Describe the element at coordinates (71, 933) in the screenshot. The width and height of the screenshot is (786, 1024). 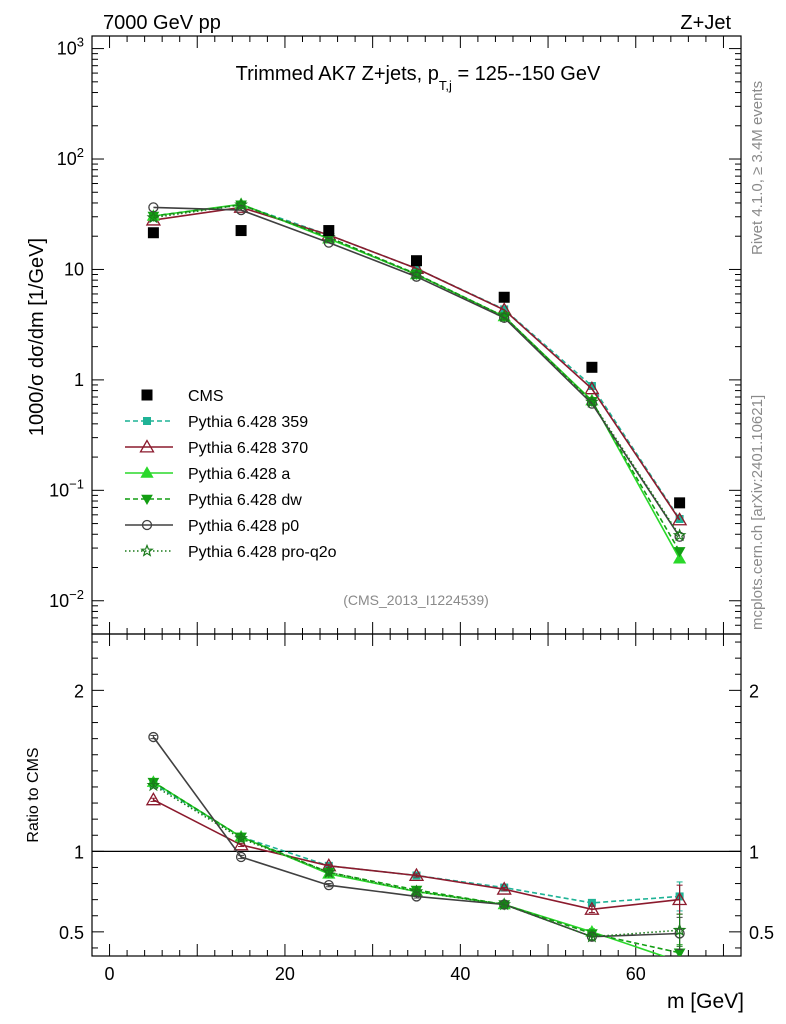
I see `ratio-tick-label: 0.5` at that location.